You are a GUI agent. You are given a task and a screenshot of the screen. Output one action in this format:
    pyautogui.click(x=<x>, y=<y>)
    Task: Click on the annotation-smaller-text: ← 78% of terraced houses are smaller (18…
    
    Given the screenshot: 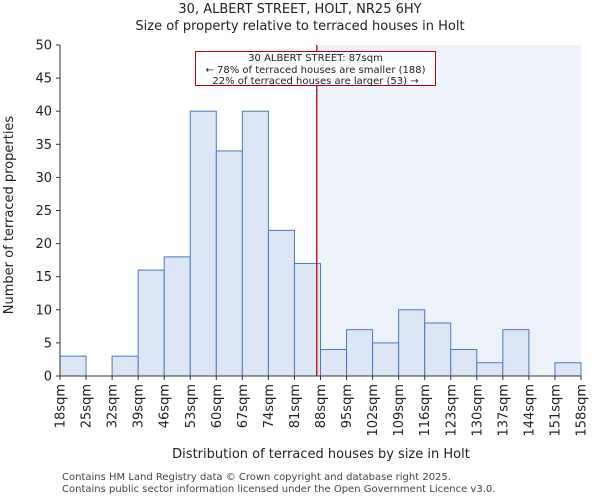 What is the action you would take?
    pyautogui.click(x=315, y=70)
    